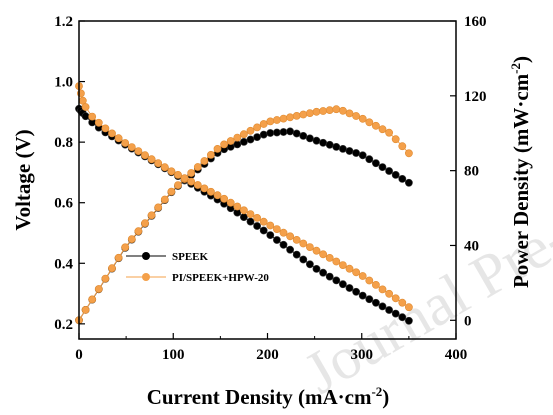 The height and width of the screenshot is (415, 553). What do you see at coordinates (63, 325) in the screenshot?
I see `y-tick-label: 0.2` at bounding box center [63, 325].